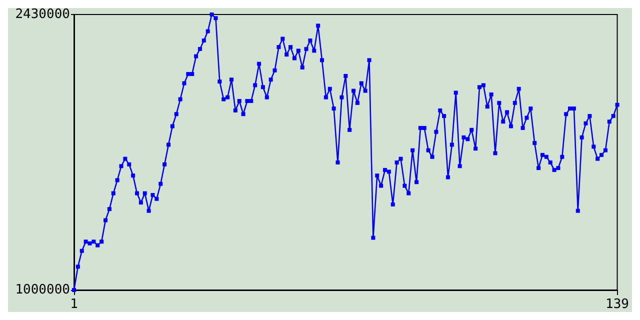 The image size is (640, 320). Describe the element at coordinates (74, 304) in the screenshot. I see `x-tick-label: 1` at that location.